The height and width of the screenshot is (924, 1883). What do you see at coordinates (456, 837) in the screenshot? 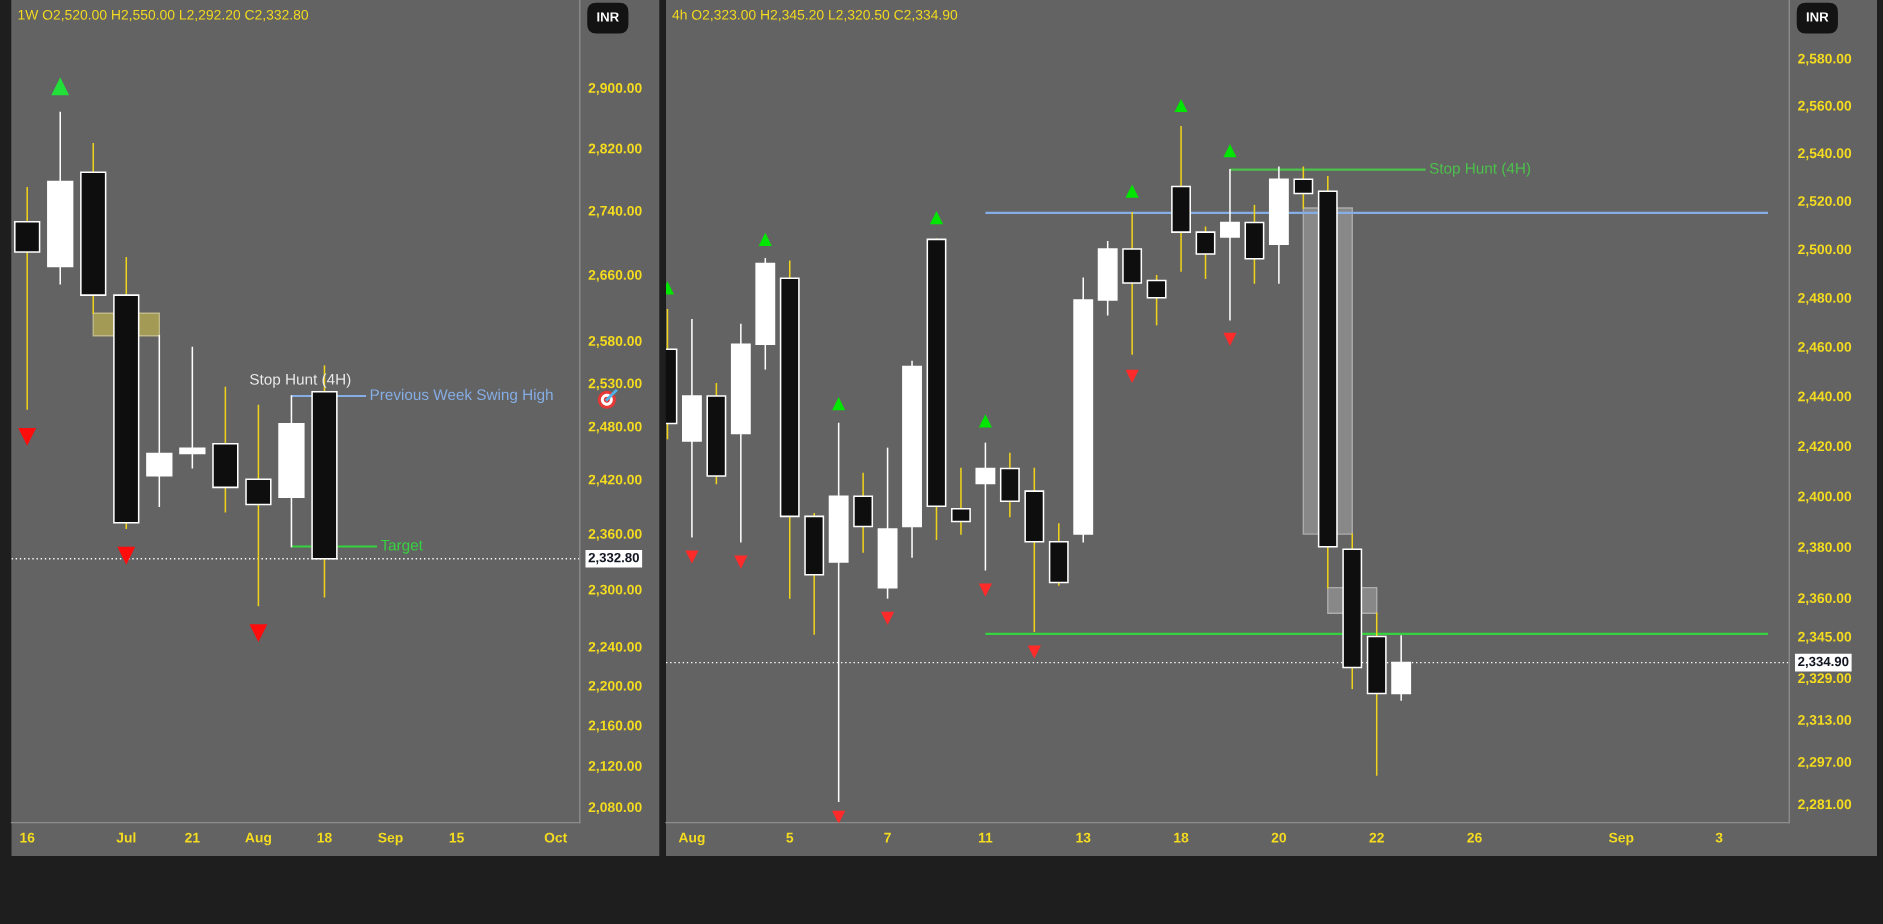
I see `x-tick-label: 15` at bounding box center [456, 837].